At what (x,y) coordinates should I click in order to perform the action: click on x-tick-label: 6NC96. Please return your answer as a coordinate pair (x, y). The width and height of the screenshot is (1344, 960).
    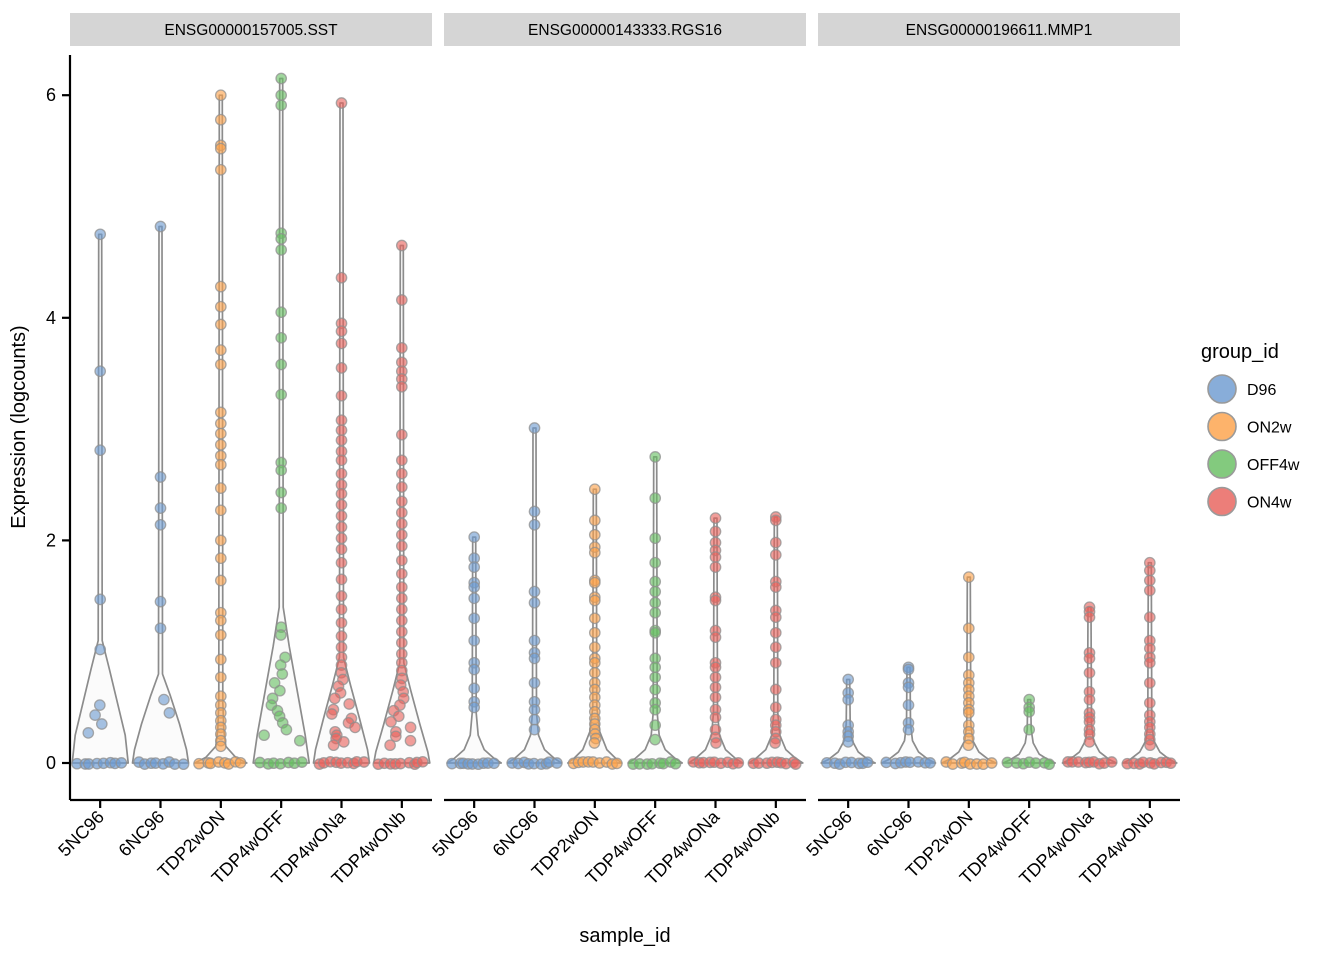
    Looking at the image, I should click on (516, 834).